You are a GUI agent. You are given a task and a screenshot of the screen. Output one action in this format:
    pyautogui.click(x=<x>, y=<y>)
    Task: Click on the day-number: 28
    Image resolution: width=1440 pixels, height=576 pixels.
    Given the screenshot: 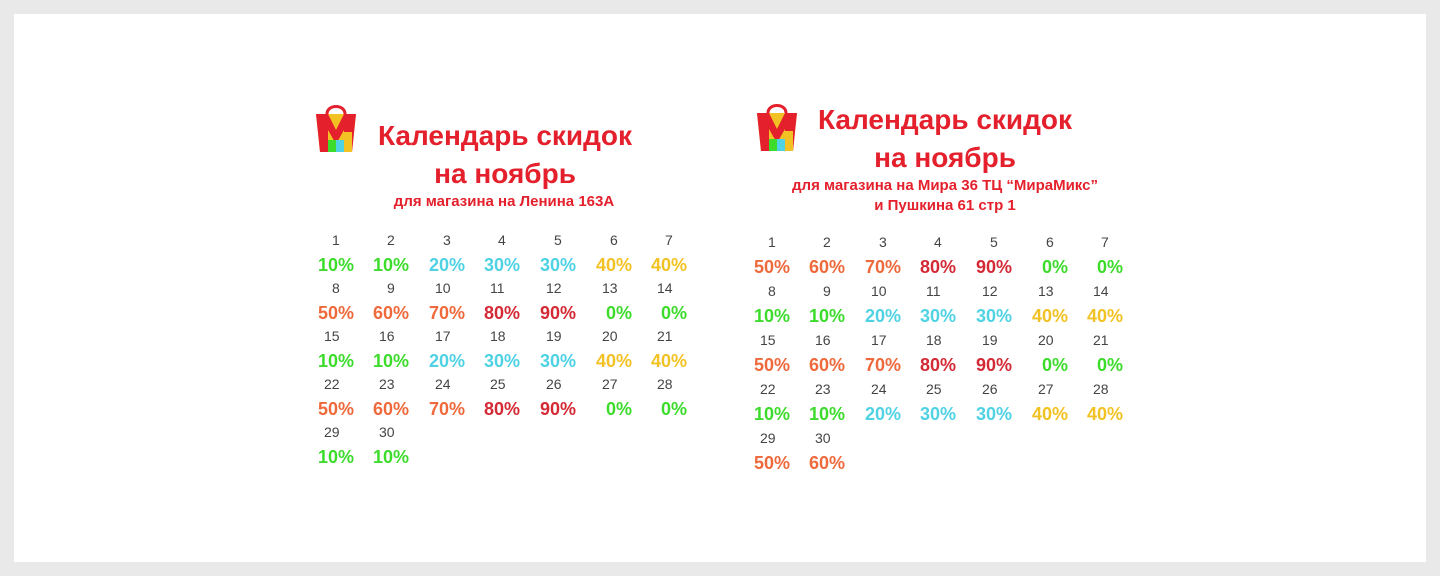 What is the action you would take?
    pyautogui.click(x=1101, y=389)
    